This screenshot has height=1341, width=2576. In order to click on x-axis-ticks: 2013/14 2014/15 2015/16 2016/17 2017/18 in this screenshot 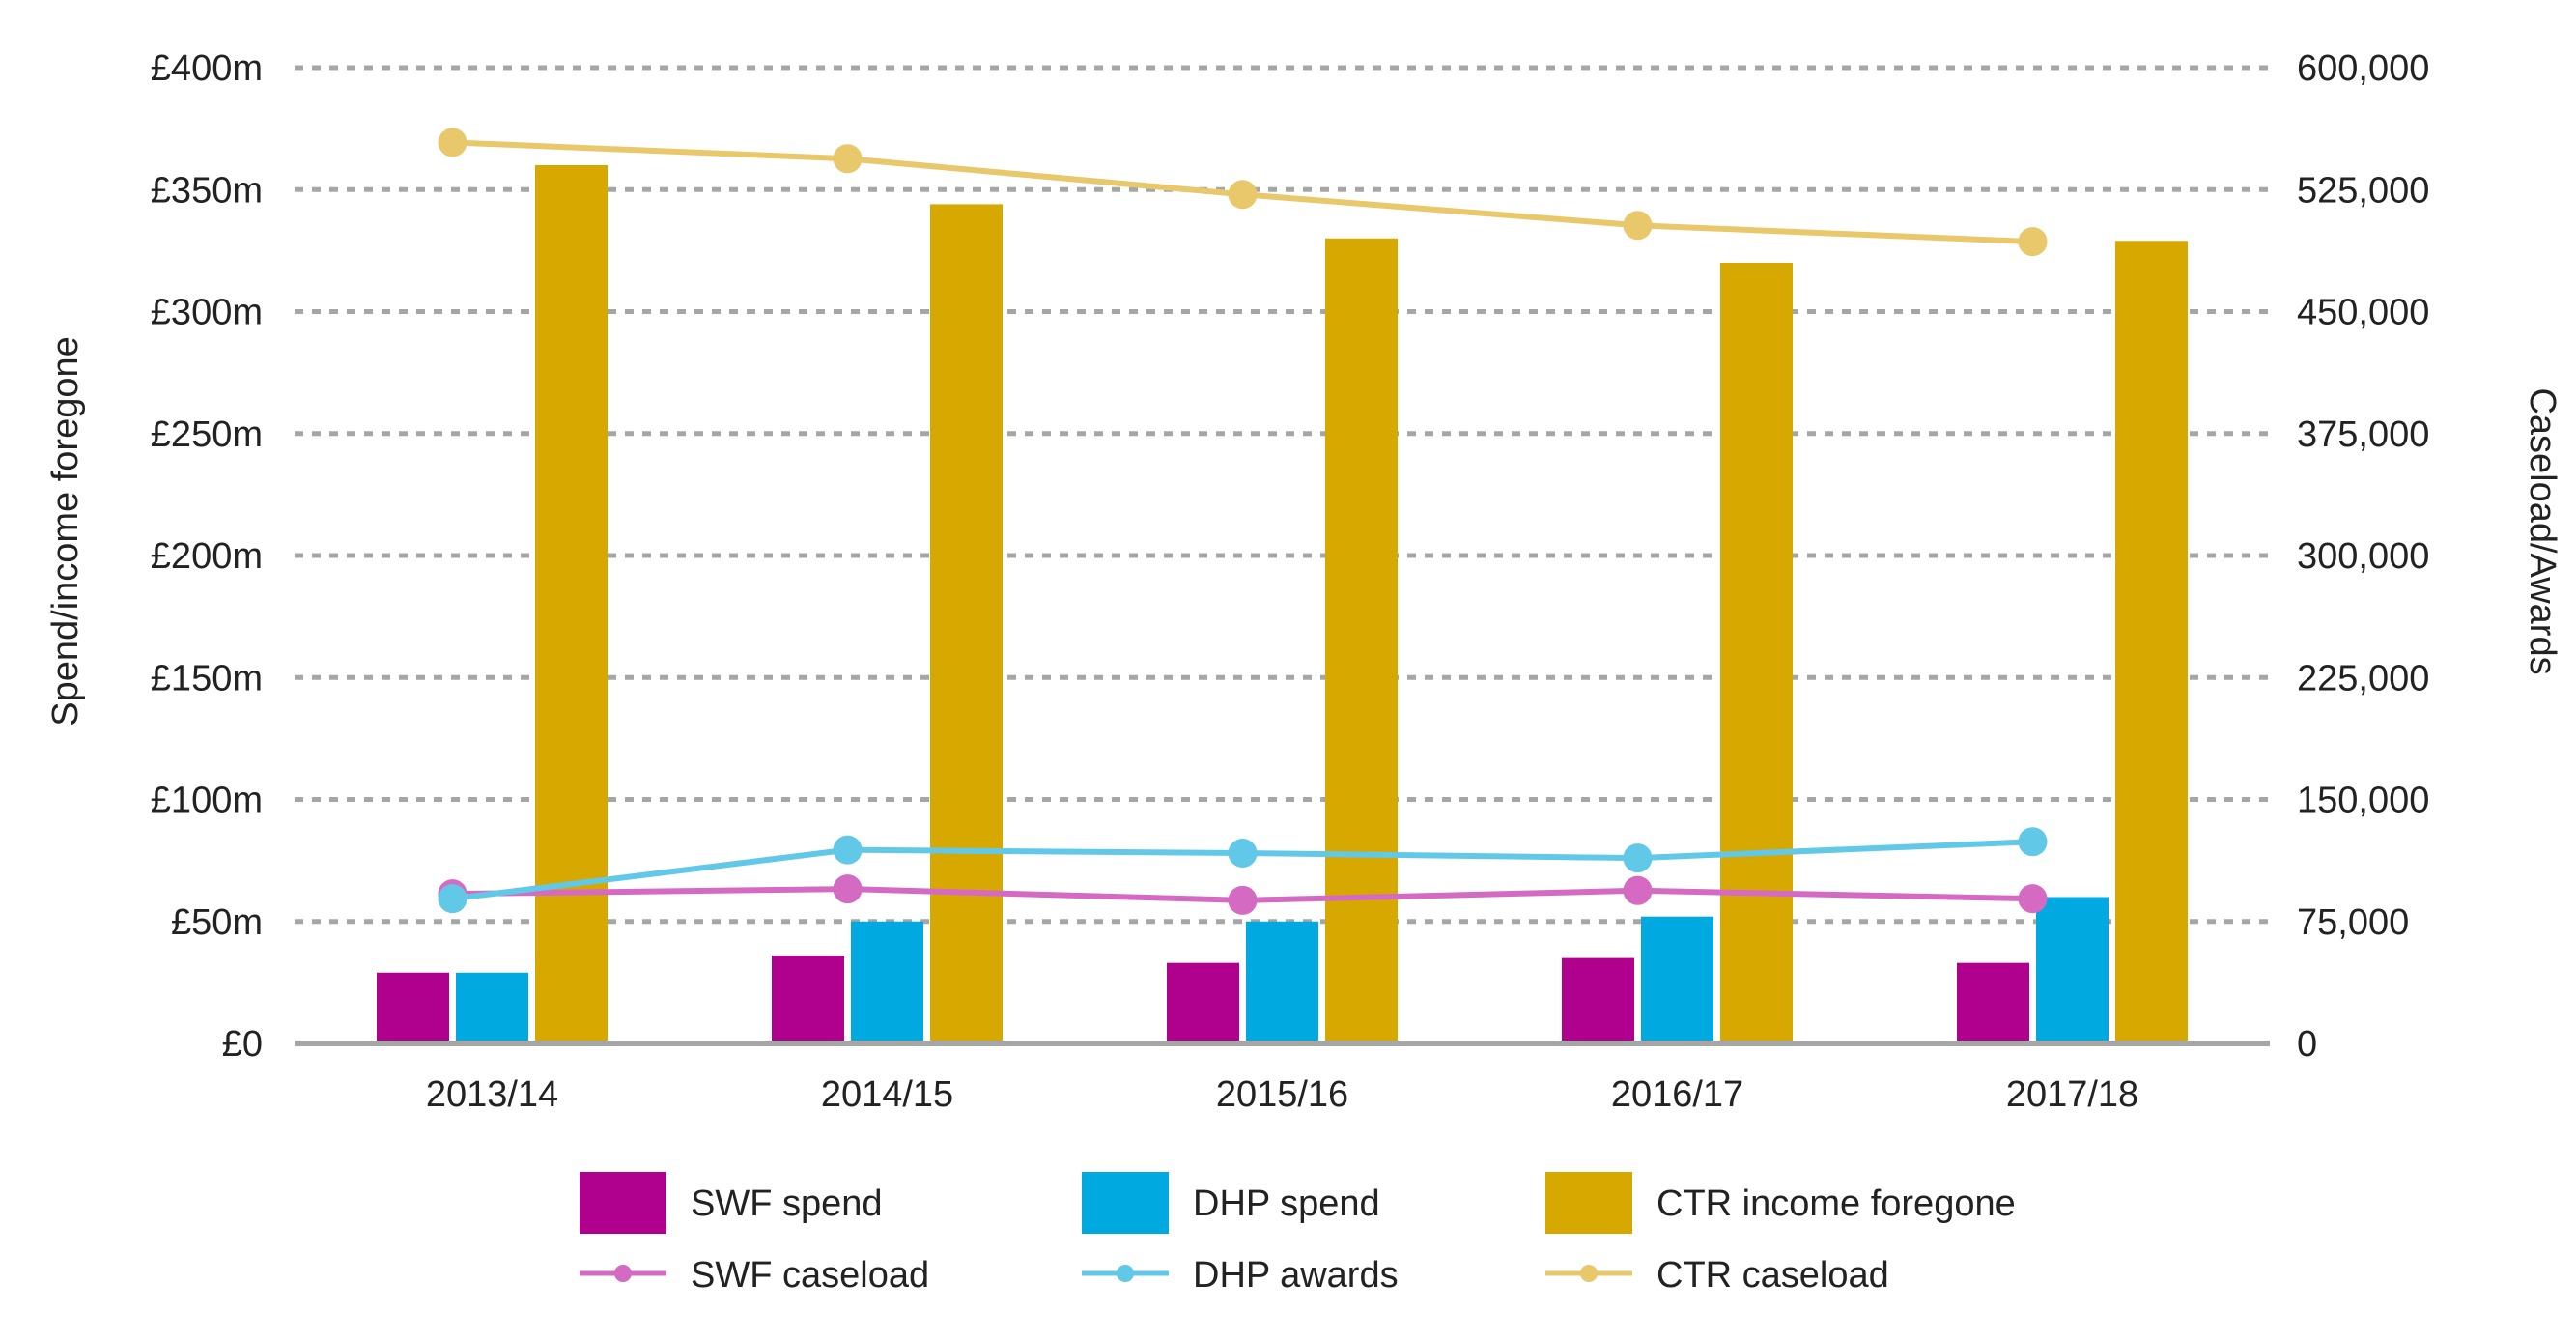, I will do `click(1282, 1095)`.